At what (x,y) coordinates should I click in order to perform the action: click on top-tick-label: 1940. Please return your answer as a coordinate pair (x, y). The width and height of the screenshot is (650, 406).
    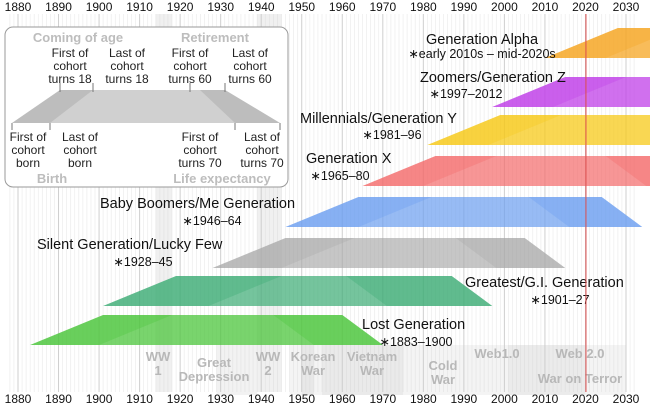
    Looking at the image, I should click on (261, 7).